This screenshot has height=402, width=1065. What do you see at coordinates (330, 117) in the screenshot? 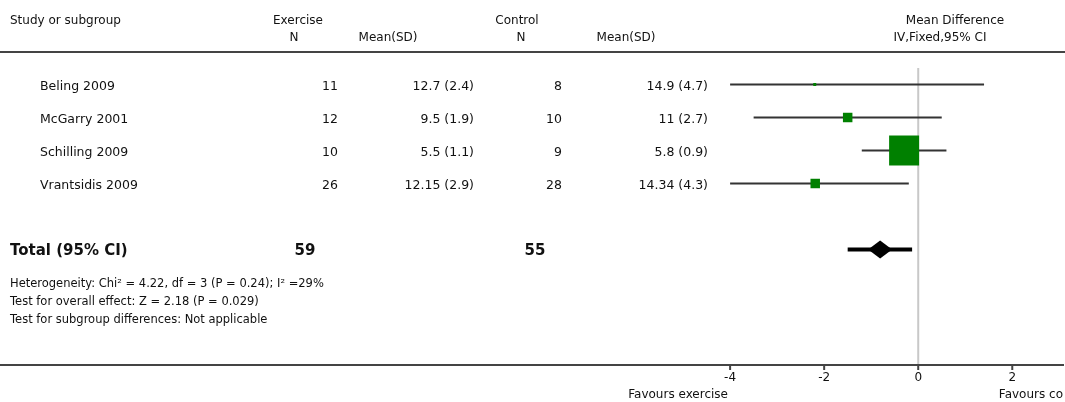
I see `text: 12` at bounding box center [330, 117].